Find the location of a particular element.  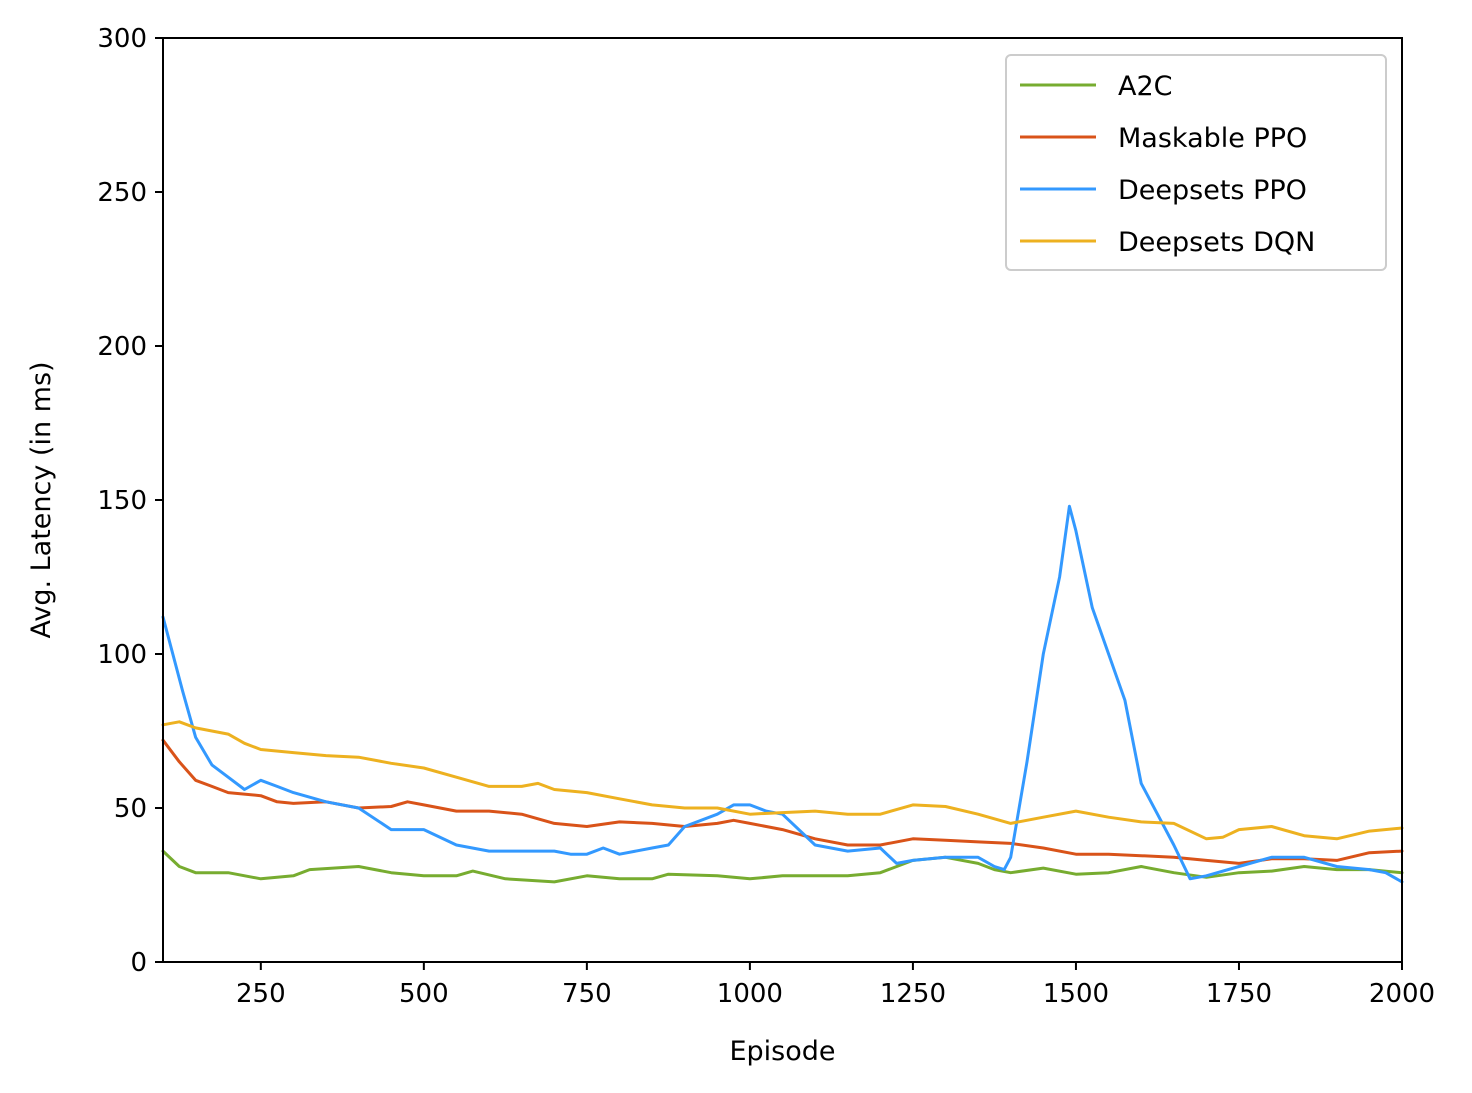

x-tick-label: 1500 is located at coordinates (1076, 994).